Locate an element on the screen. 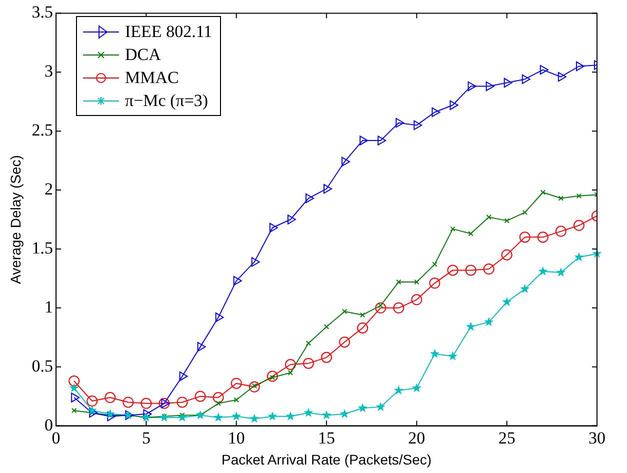  x-tick-label: 30 is located at coordinates (597, 438).